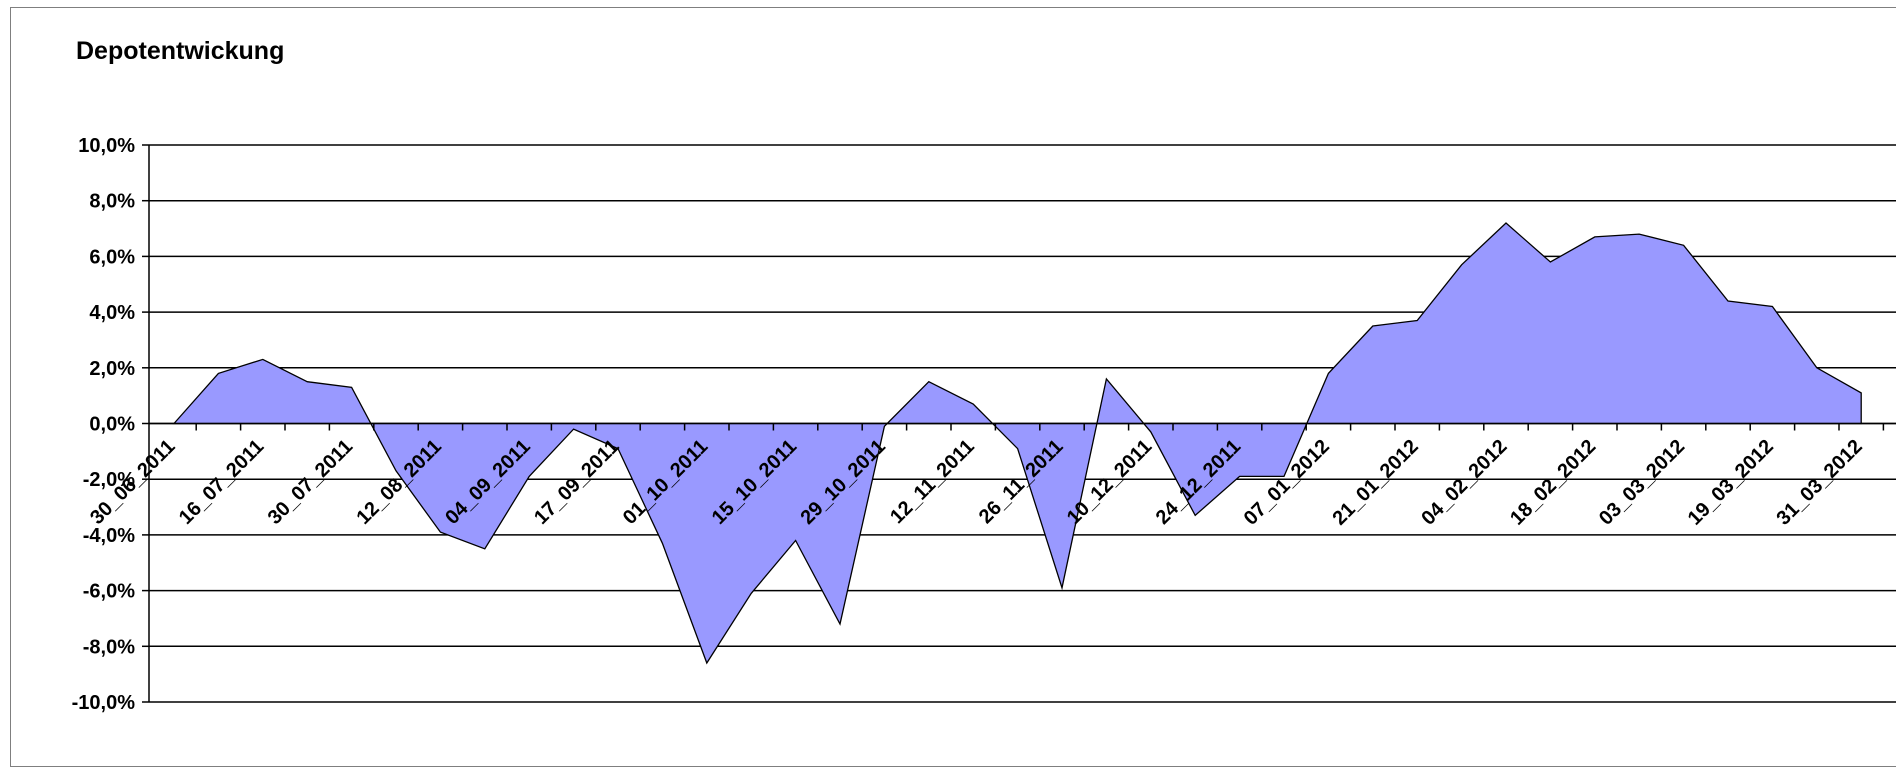  Describe the element at coordinates (221, 481) in the screenshot. I see `x-tick-label: 16_07_2011` at that location.